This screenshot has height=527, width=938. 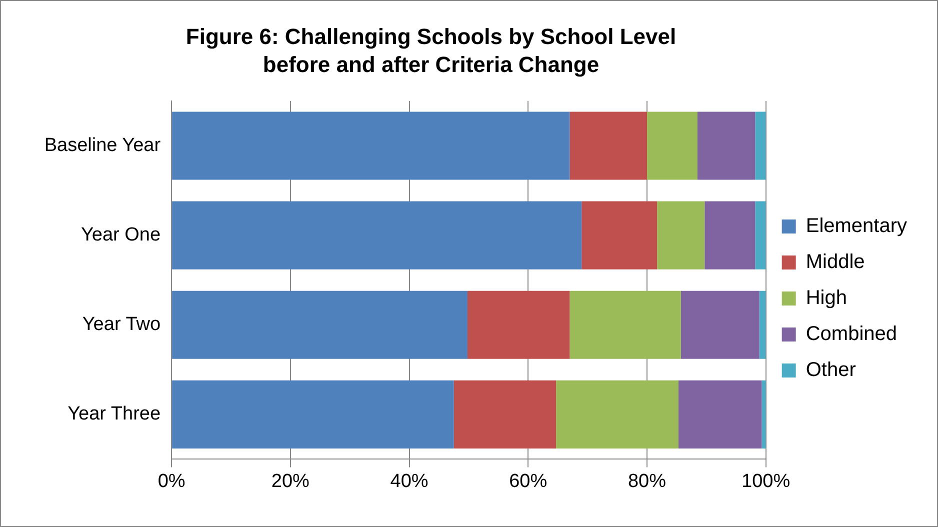 I want to click on chart-title: Figure 6: Challenging Schools by School Level before and after Criteria Change, so click(x=431, y=51).